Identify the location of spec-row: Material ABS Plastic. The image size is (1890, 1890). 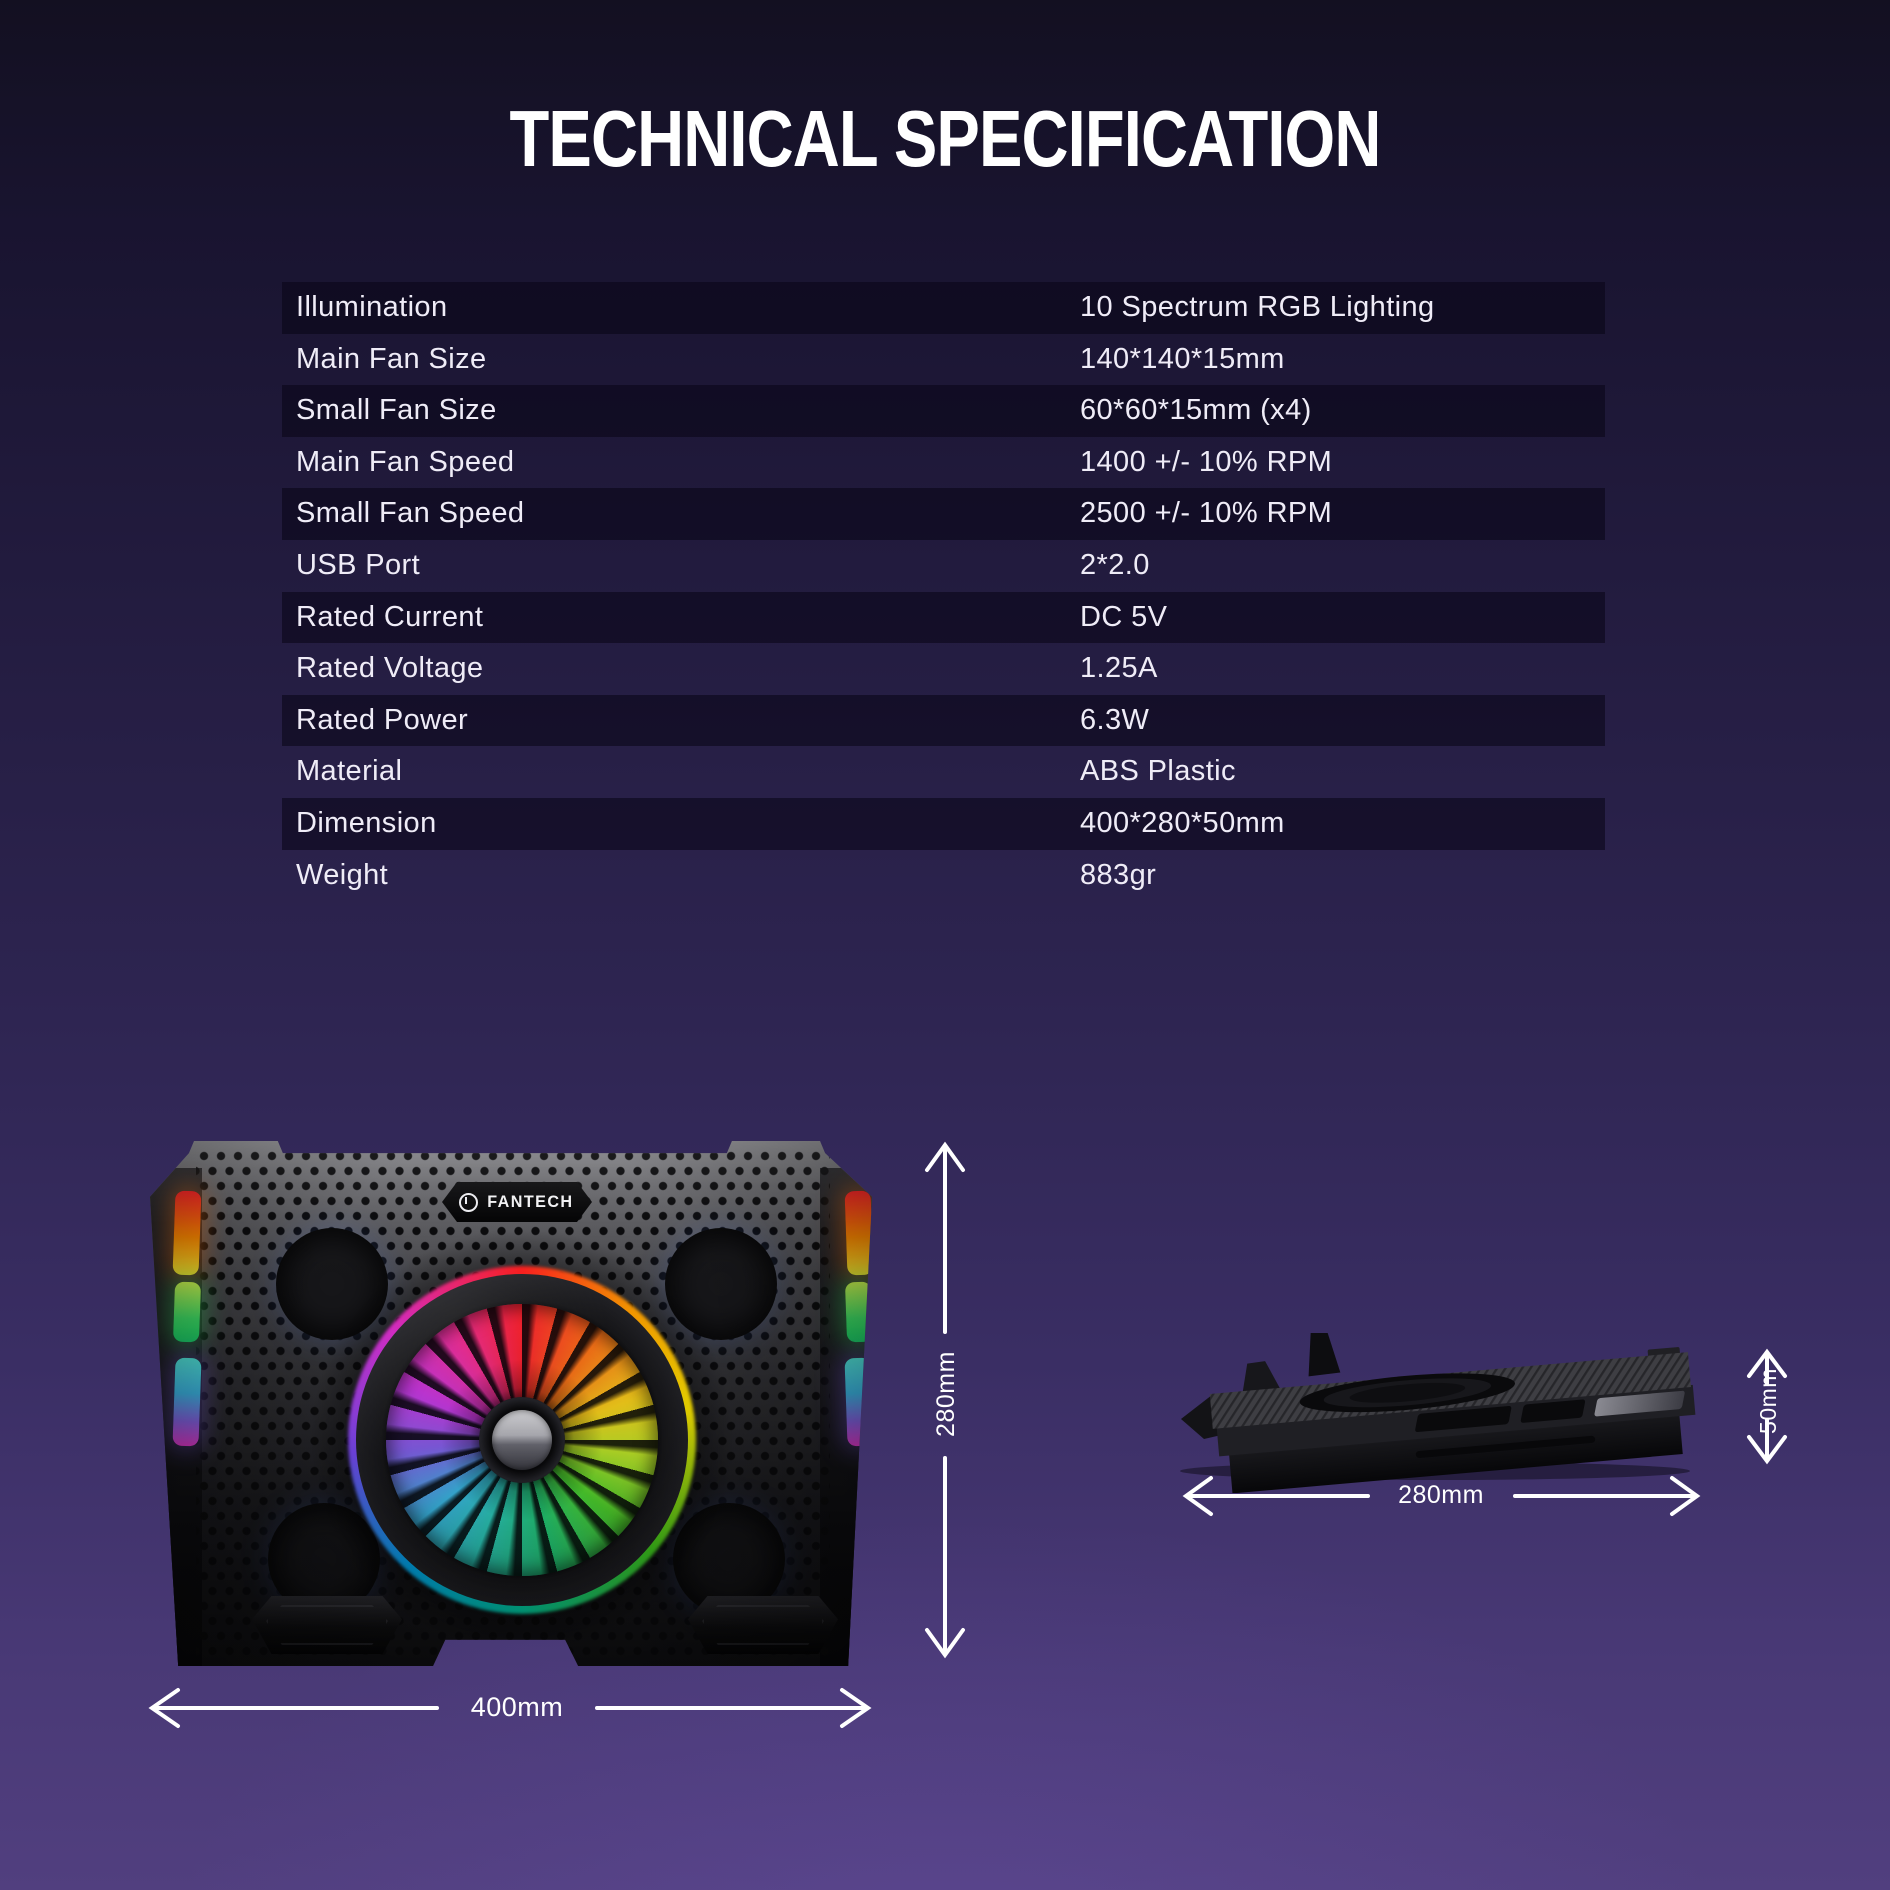
(943, 772).